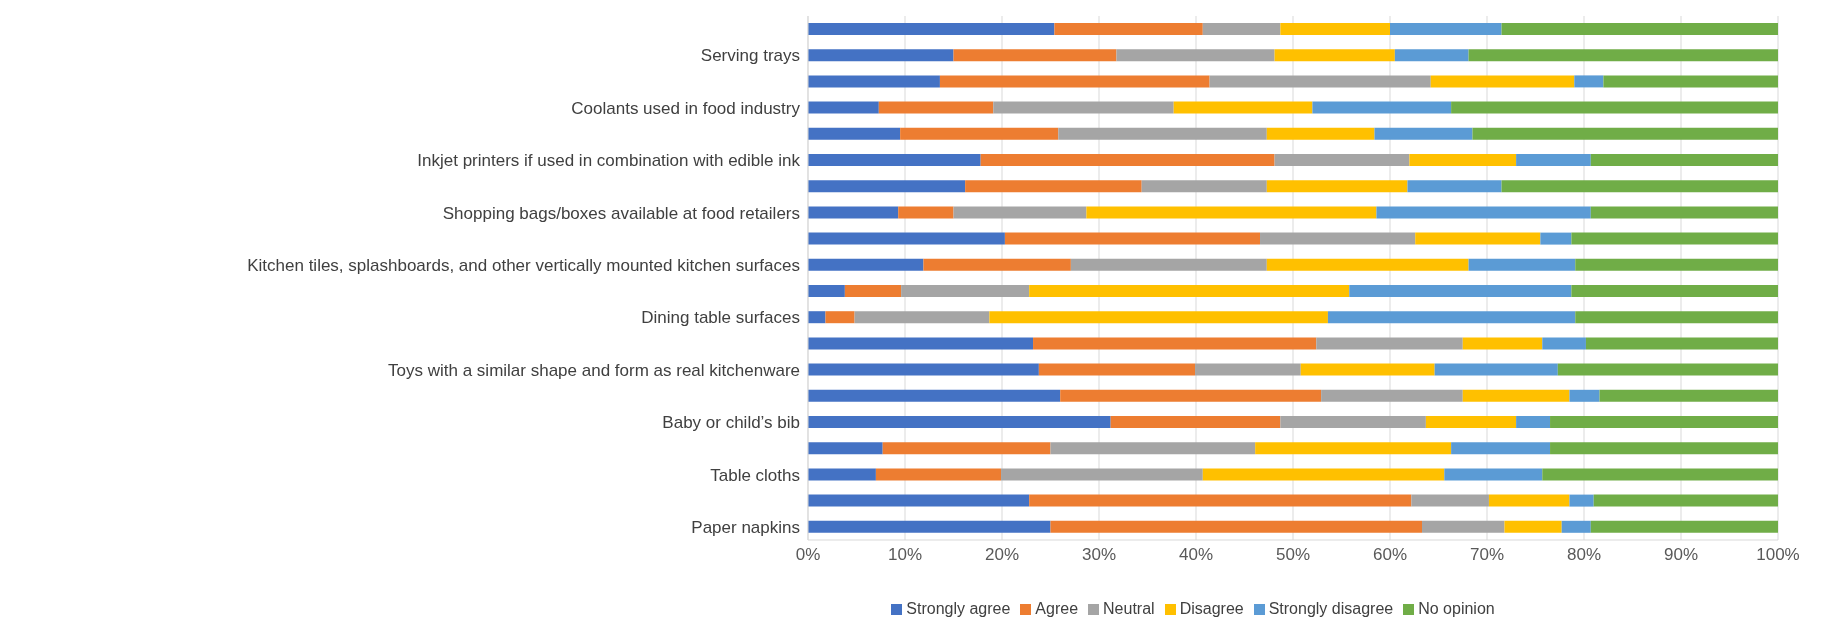 The width and height of the screenshot is (1836, 643). Describe the element at coordinates (594, 370) in the screenshot. I see `y-tick-label: Toys with a similar shape and form as real kitchenware` at that location.